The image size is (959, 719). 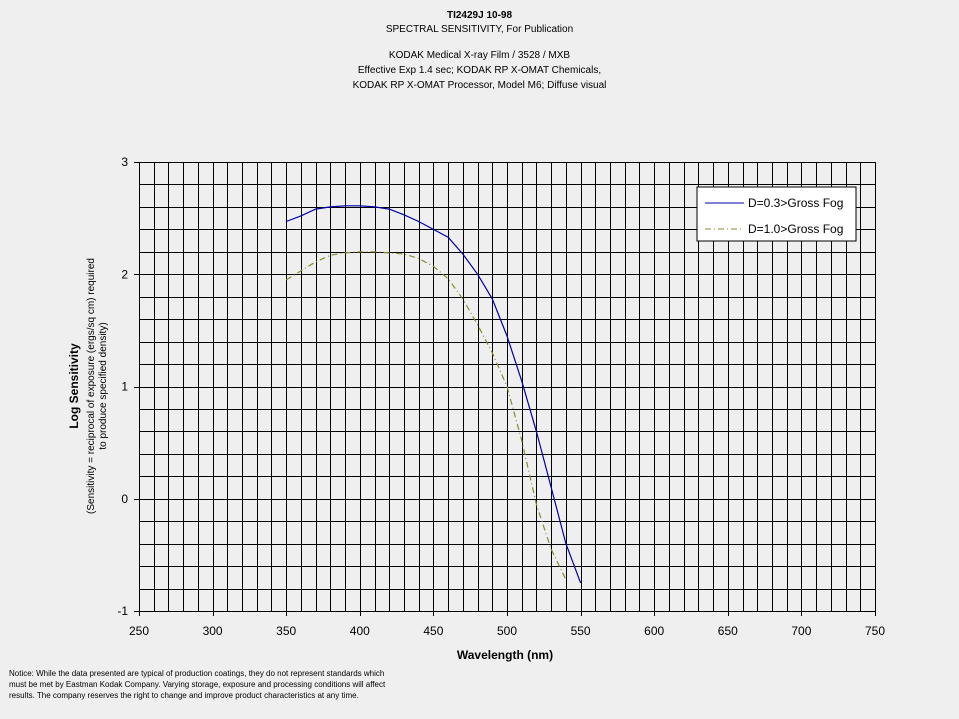 I want to click on y-axis-label: Log Sensitivity, so click(x=74, y=386).